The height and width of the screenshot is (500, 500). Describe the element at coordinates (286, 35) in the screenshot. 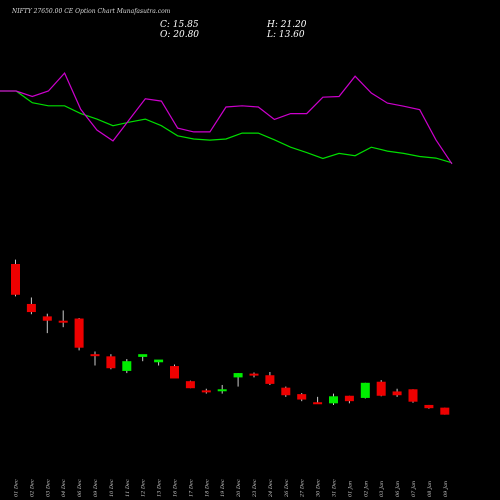

I see `low-value: L: 13.60` at that location.